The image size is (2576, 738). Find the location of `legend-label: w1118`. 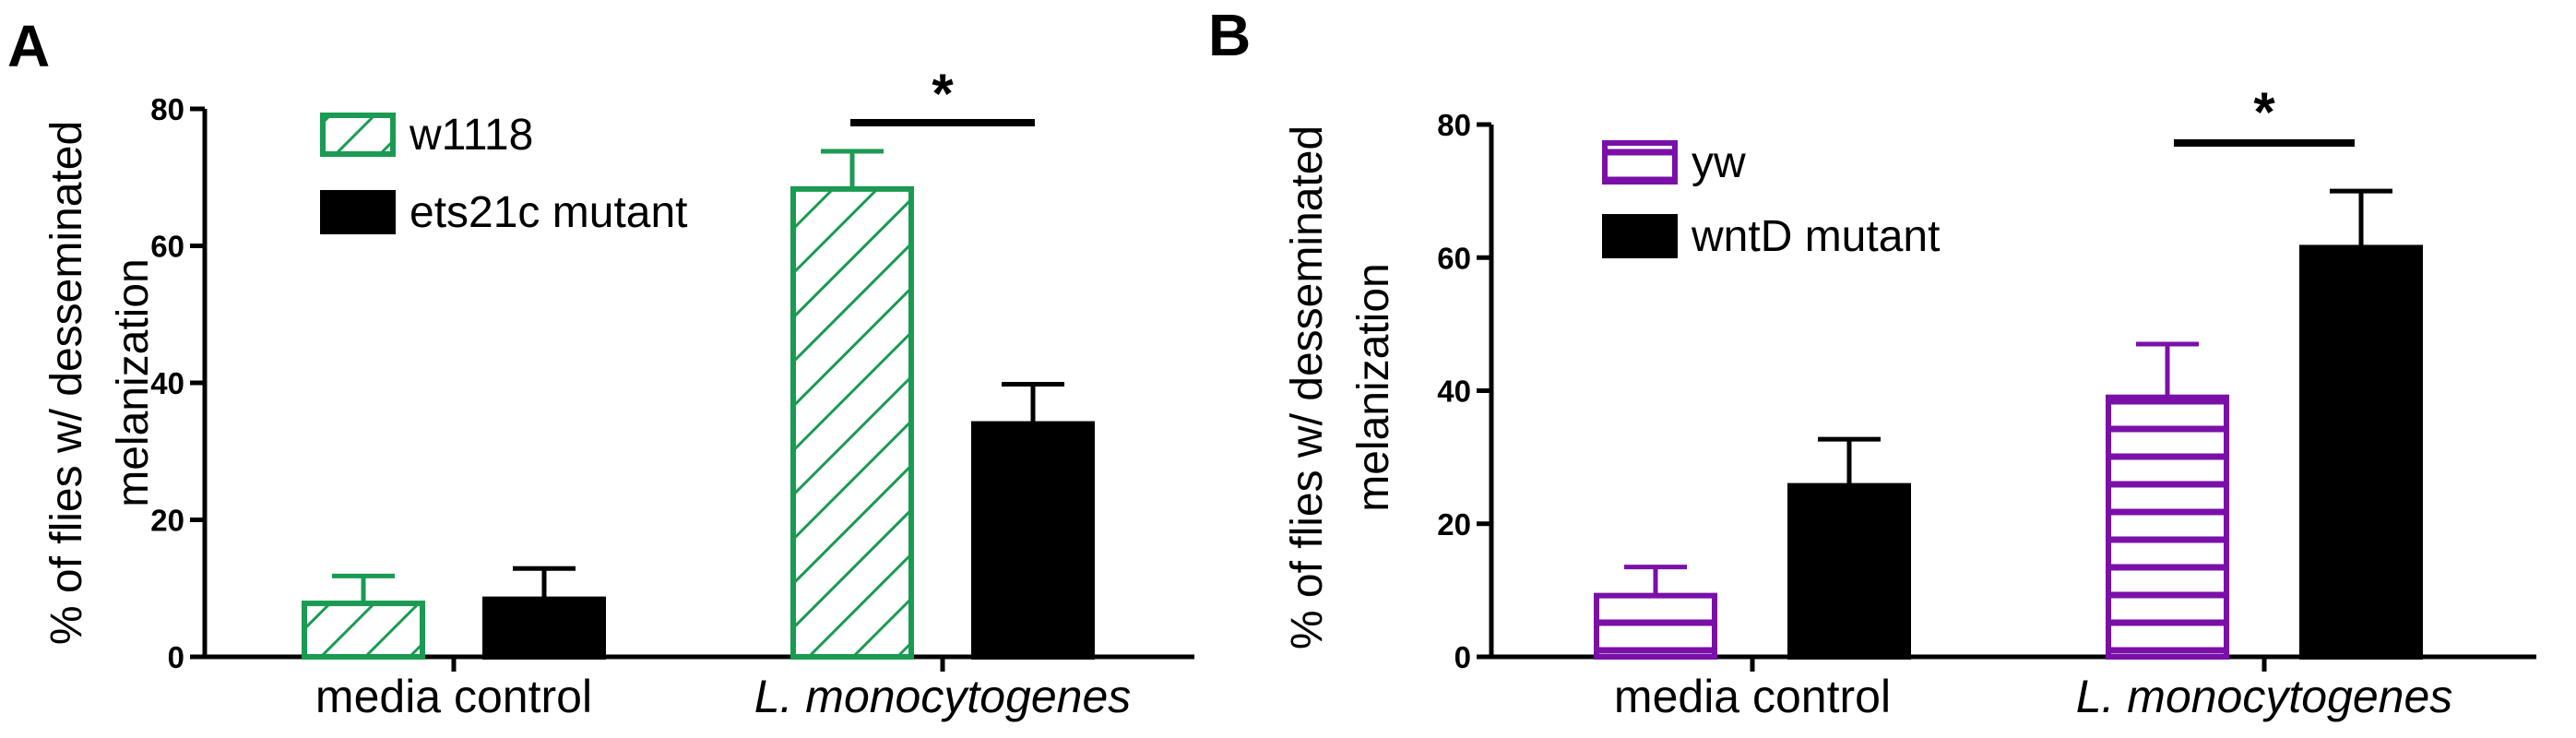

legend-label: w1118 is located at coordinates (471, 135).